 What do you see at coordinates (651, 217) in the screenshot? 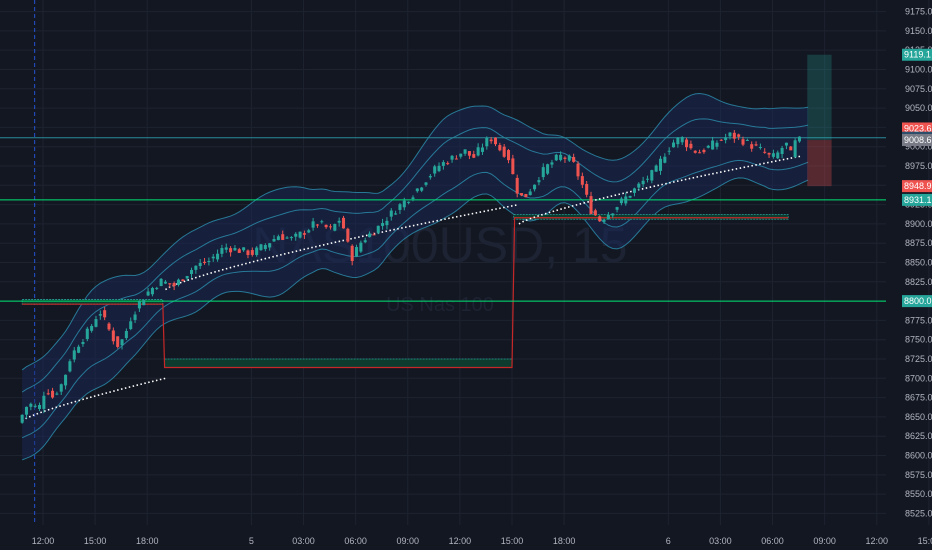
I see `level-box` at bounding box center [651, 217].